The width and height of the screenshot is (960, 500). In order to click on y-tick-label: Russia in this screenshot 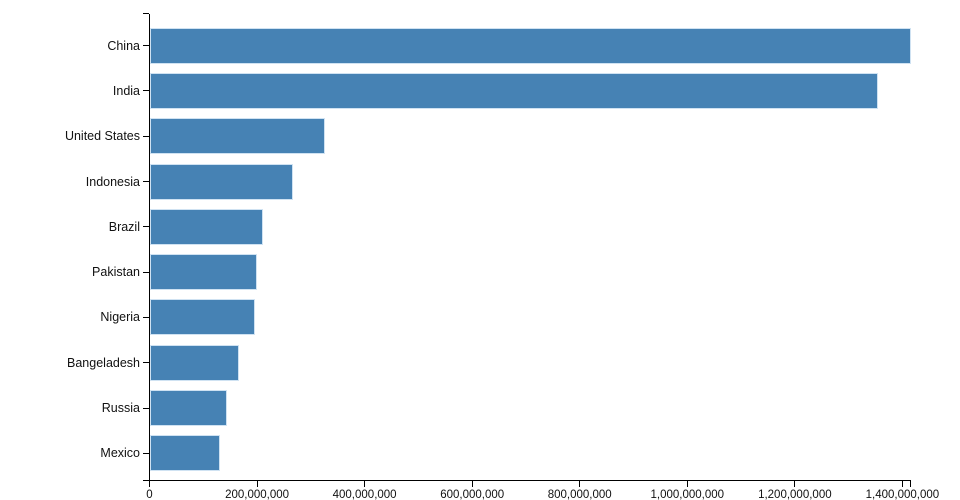, I will do `click(120, 408)`.